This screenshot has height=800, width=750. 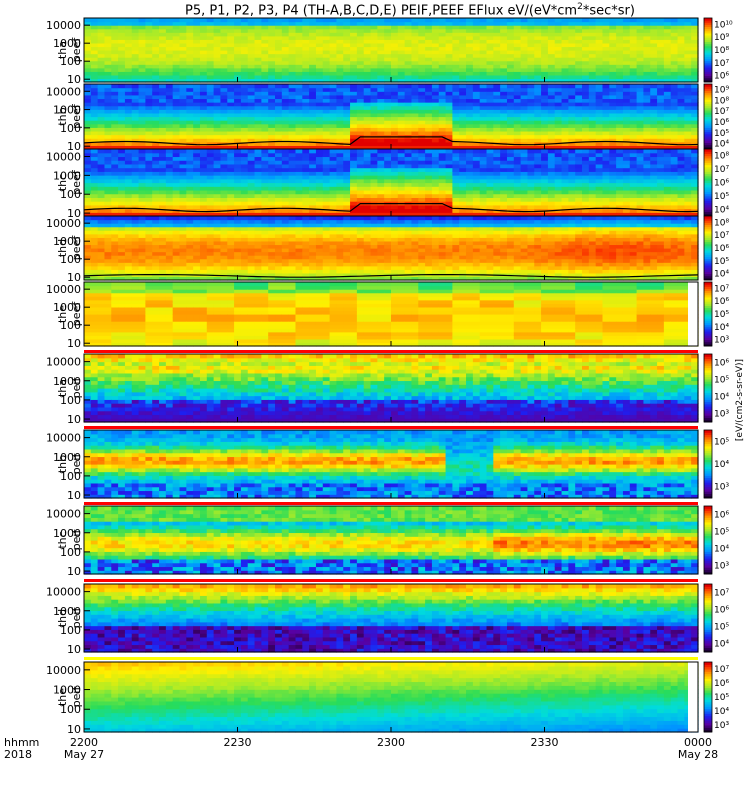 What do you see at coordinates (708, 23) in the screenshot?
I see `colorbar-segment` at bounding box center [708, 23].